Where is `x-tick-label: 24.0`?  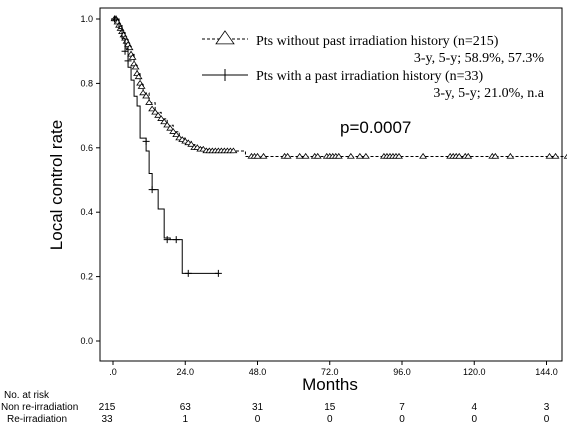 x-tick-label: 24.0 is located at coordinates (185, 372).